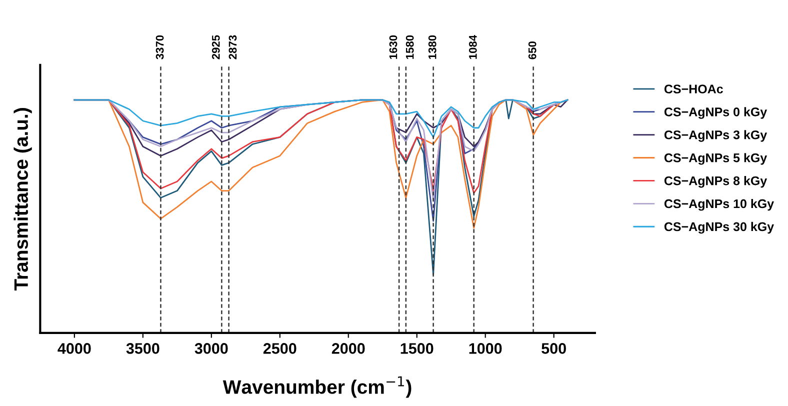 This screenshot has height=406, width=788. I want to click on x-tick-label: 1000, so click(485, 348).